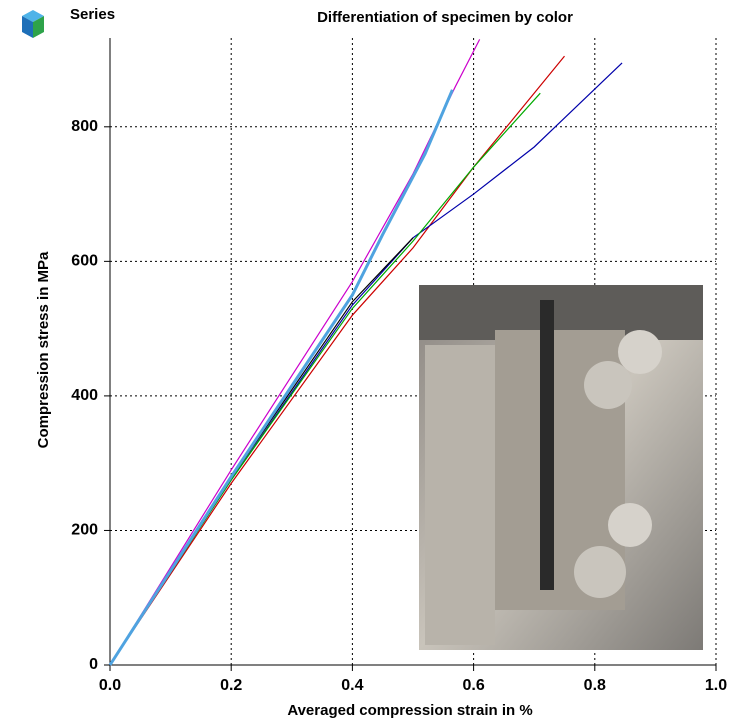  What do you see at coordinates (716, 685) in the screenshot?
I see `x-tick-label: 1.0` at bounding box center [716, 685].